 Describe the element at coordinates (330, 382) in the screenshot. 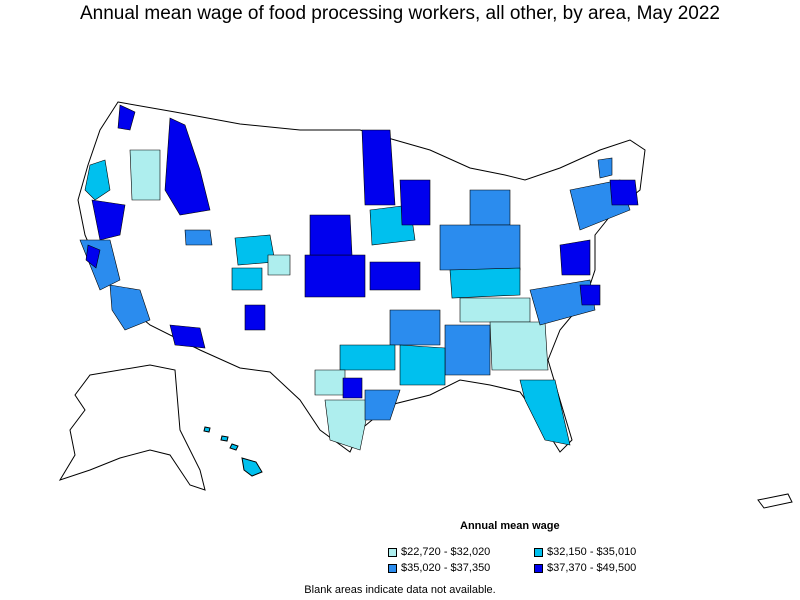

I see `region-texas-west-light` at that location.